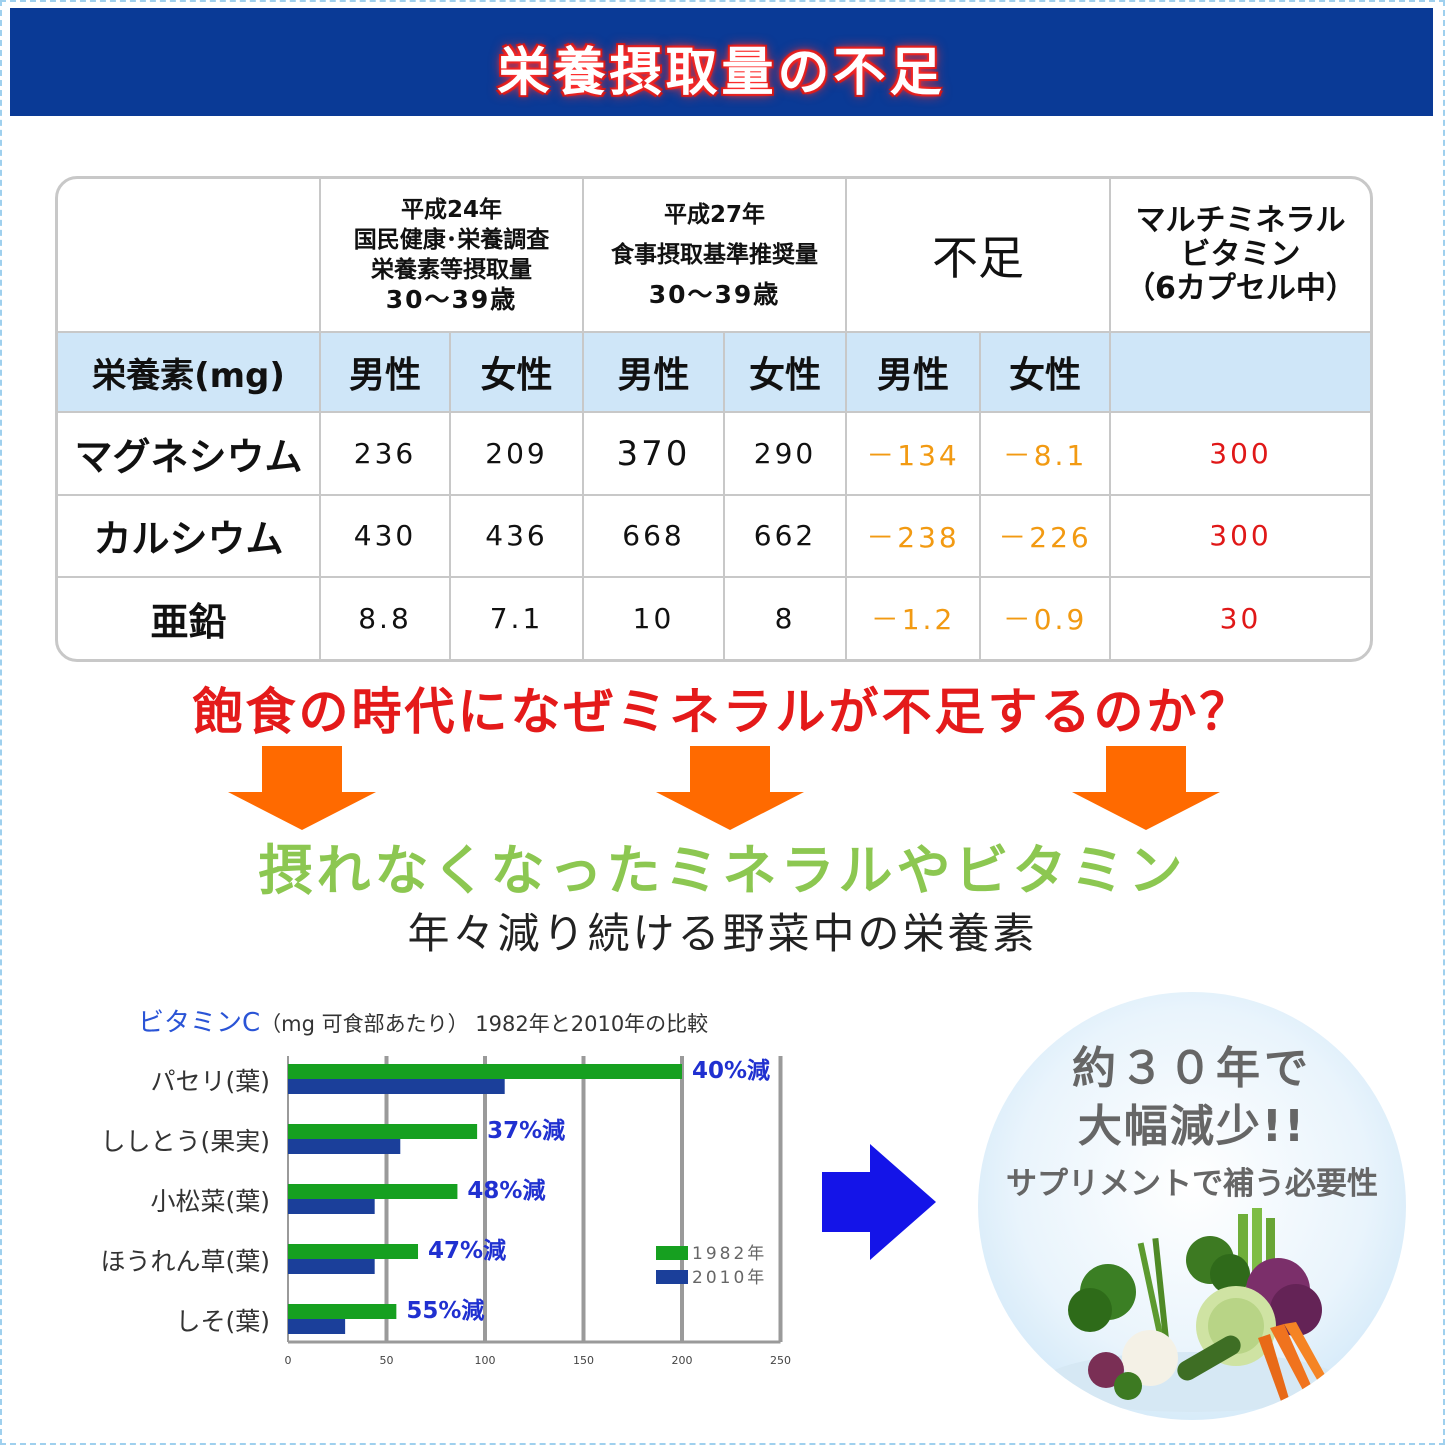 The image size is (1445, 1445). I want to click on shortage-female: －0.9, so click(1045, 617).